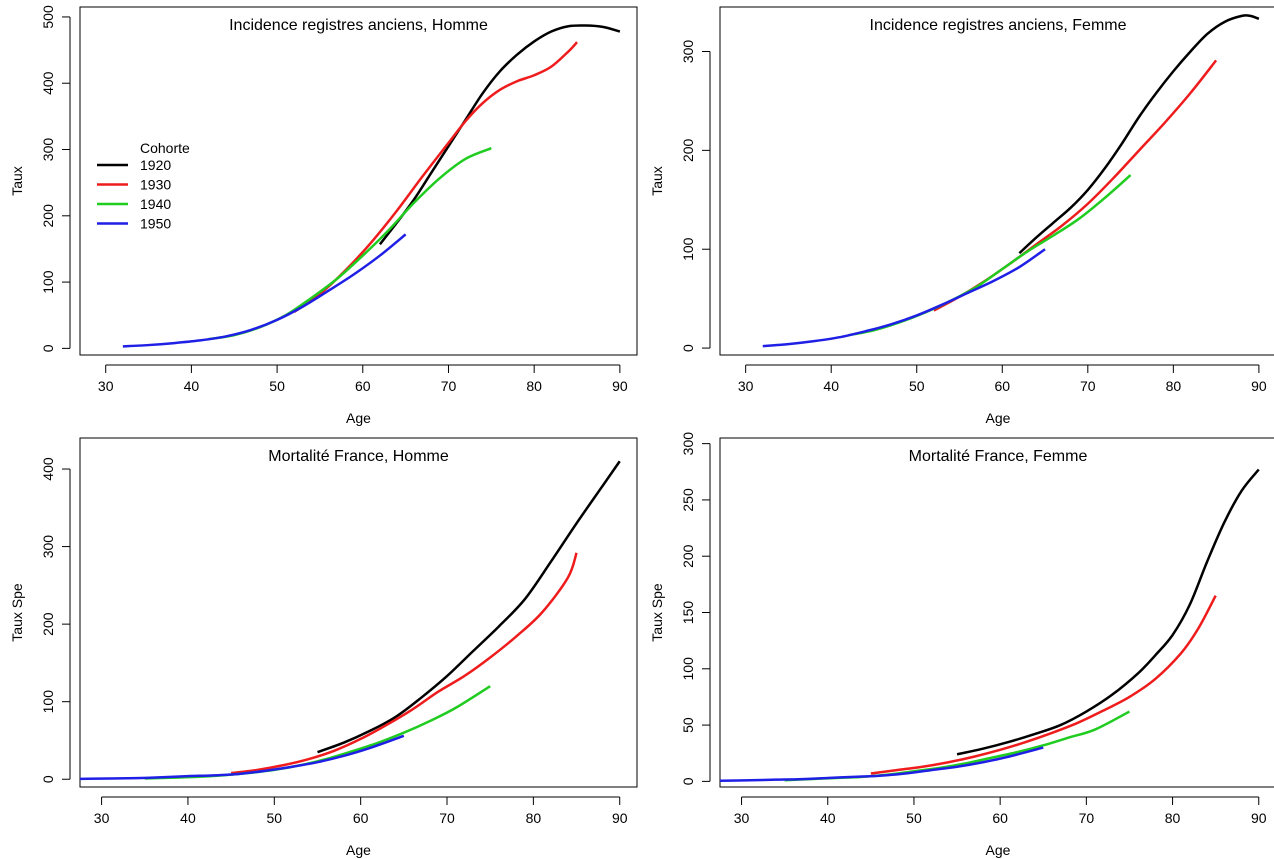  Describe the element at coordinates (998, 25) in the screenshot. I see `chart-title: Incidence registres anciens, Femme` at that location.